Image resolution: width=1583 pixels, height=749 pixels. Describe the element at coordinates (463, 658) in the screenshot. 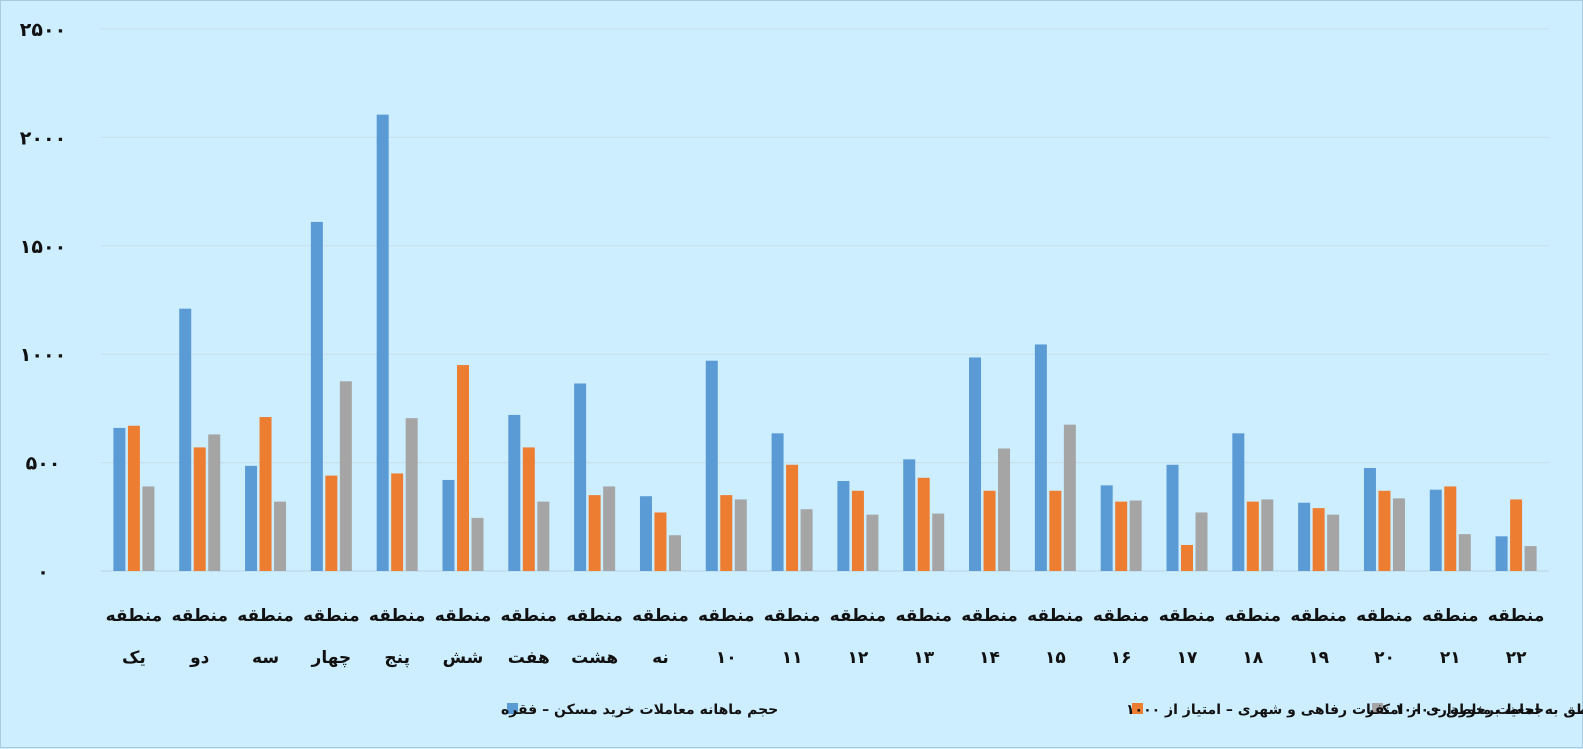

I see `x-tick-label: شش` at that location.